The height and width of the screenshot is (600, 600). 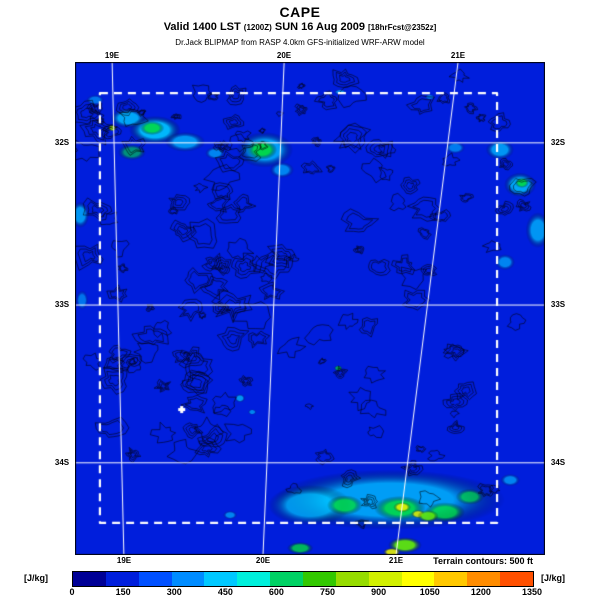 What do you see at coordinates (284, 55) in the screenshot?
I see `lon-label-top-20e: 20E` at bounding box center [284, 55].